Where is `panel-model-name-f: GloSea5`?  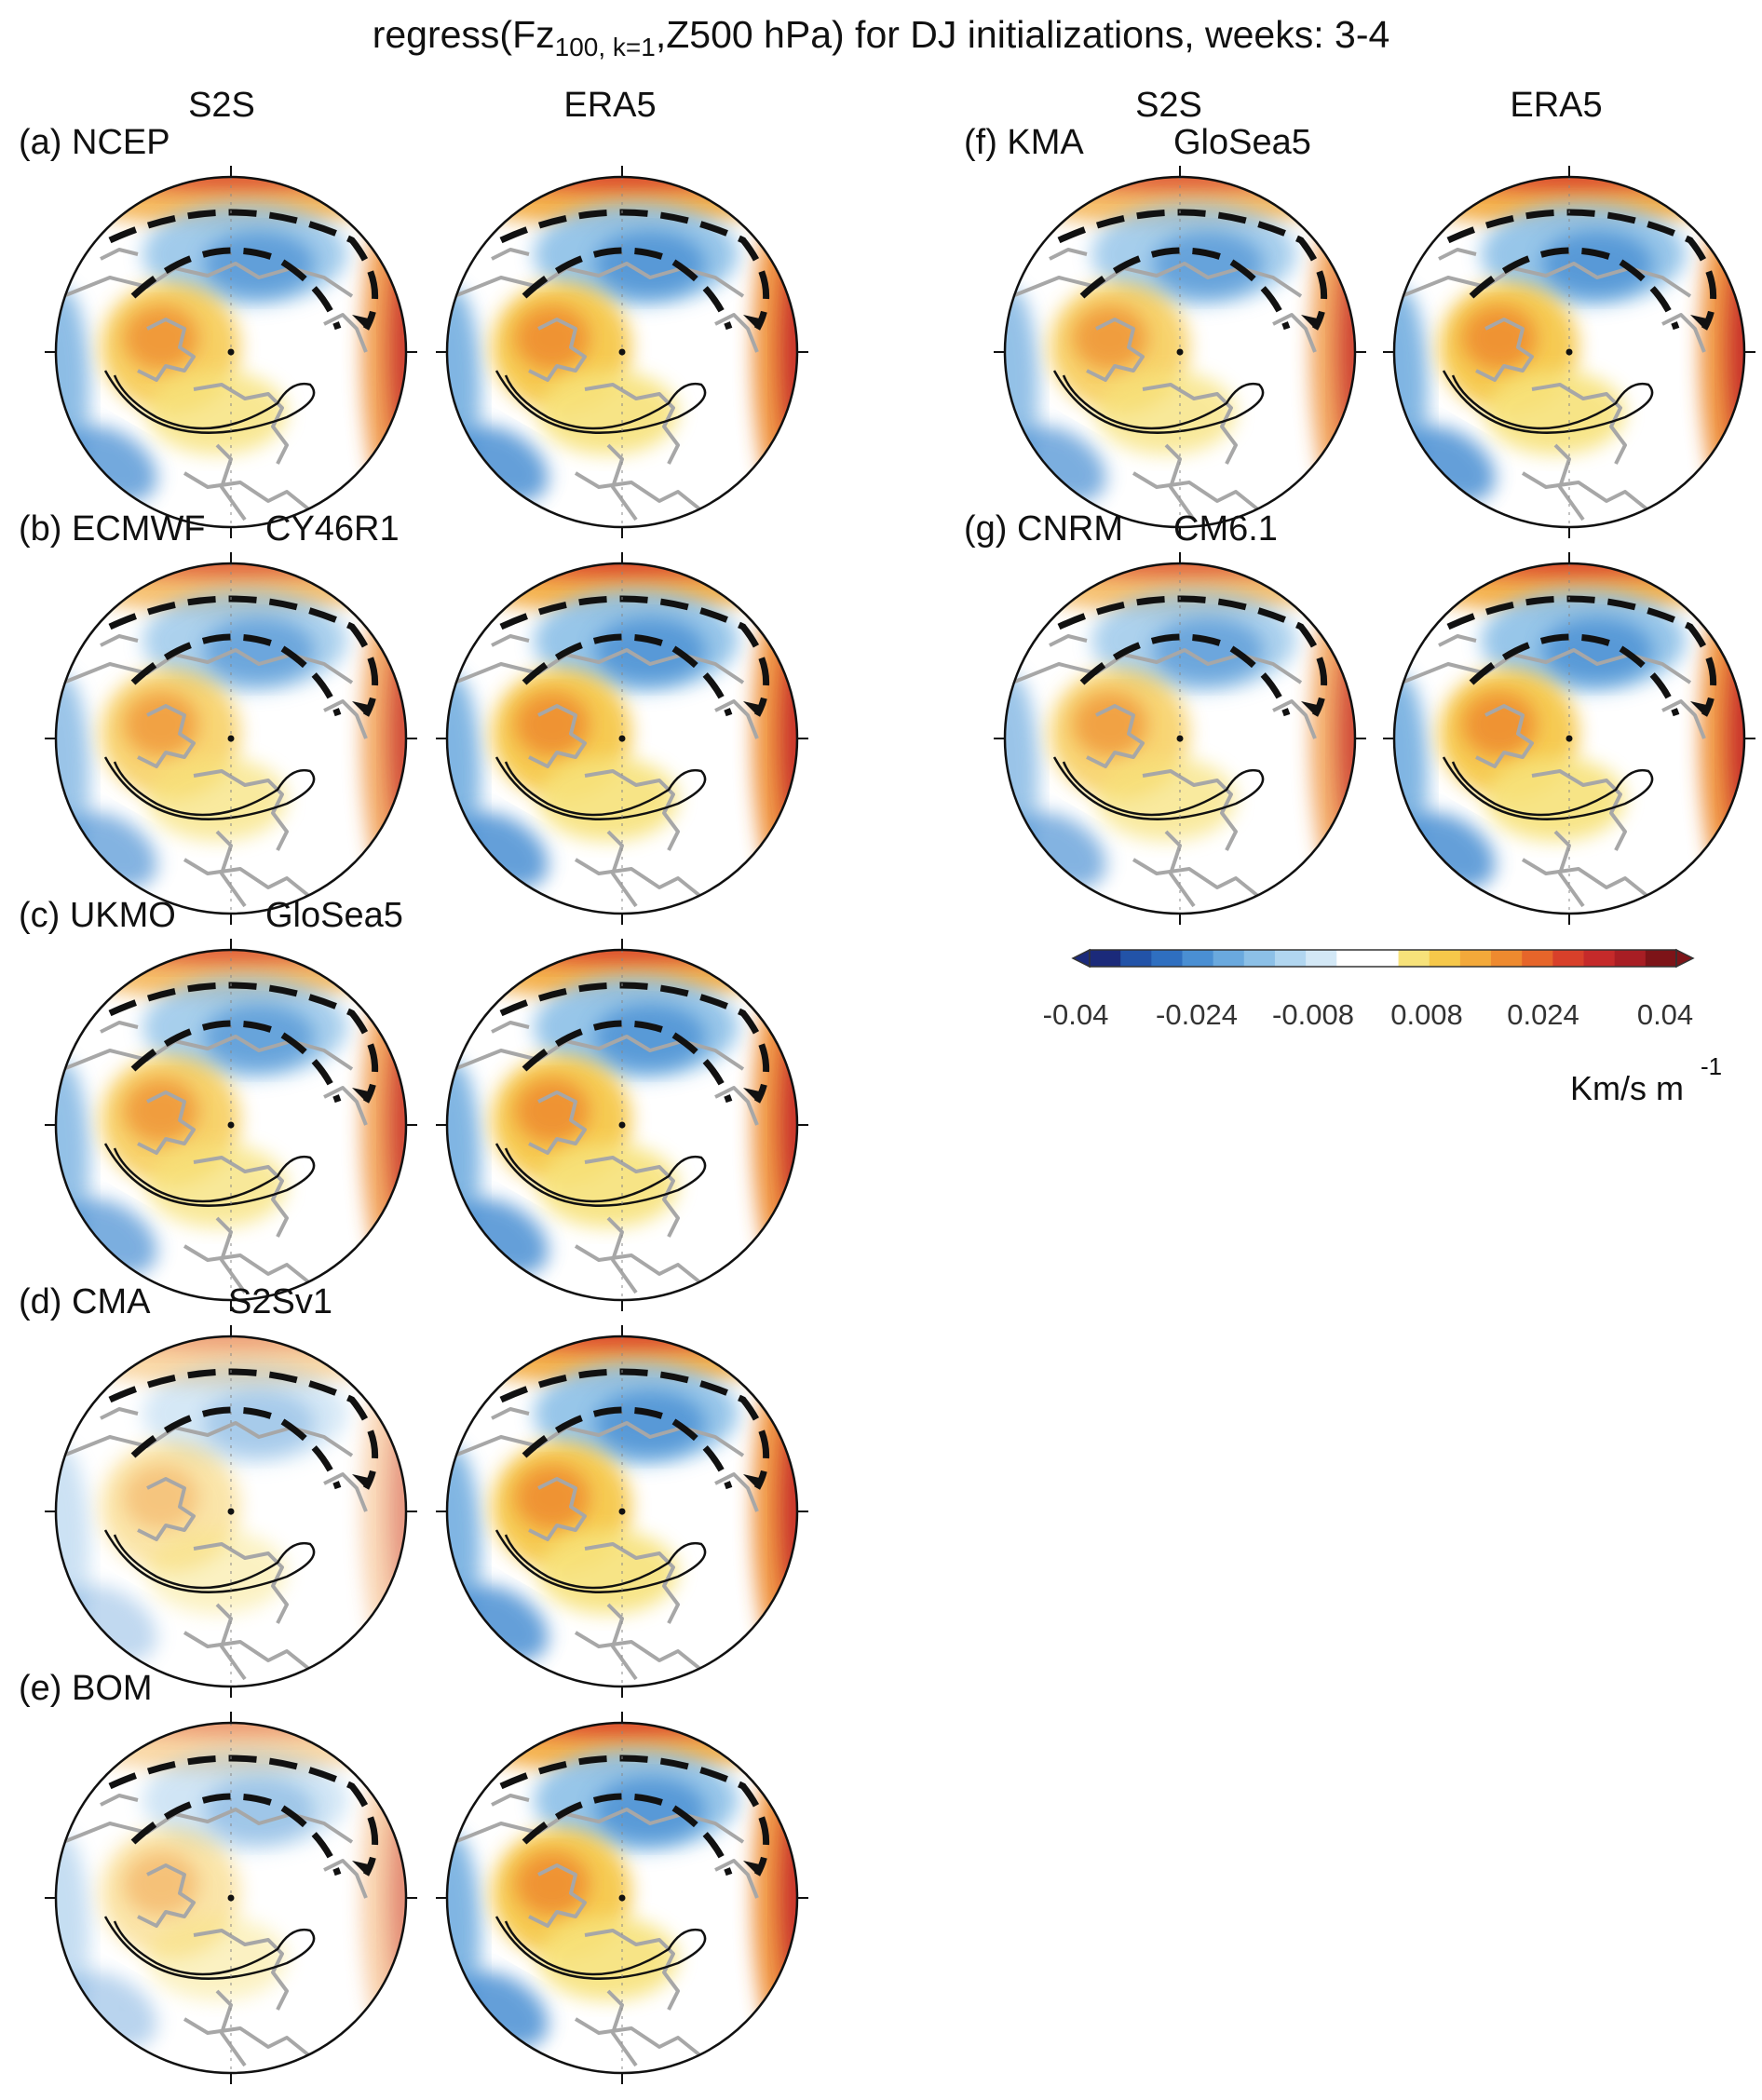 panel-model-name-f: GloSea5 is located at coordinates (1242, 142).